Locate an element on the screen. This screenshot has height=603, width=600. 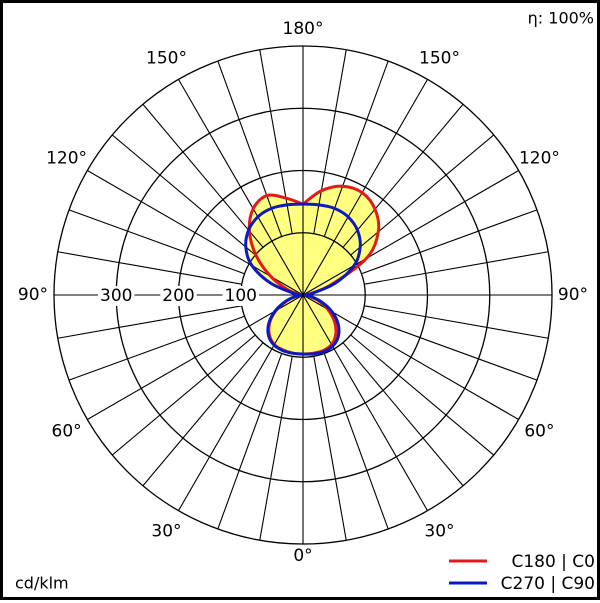
angle-label-30-left: 30° is located at coordinates (166, 531).